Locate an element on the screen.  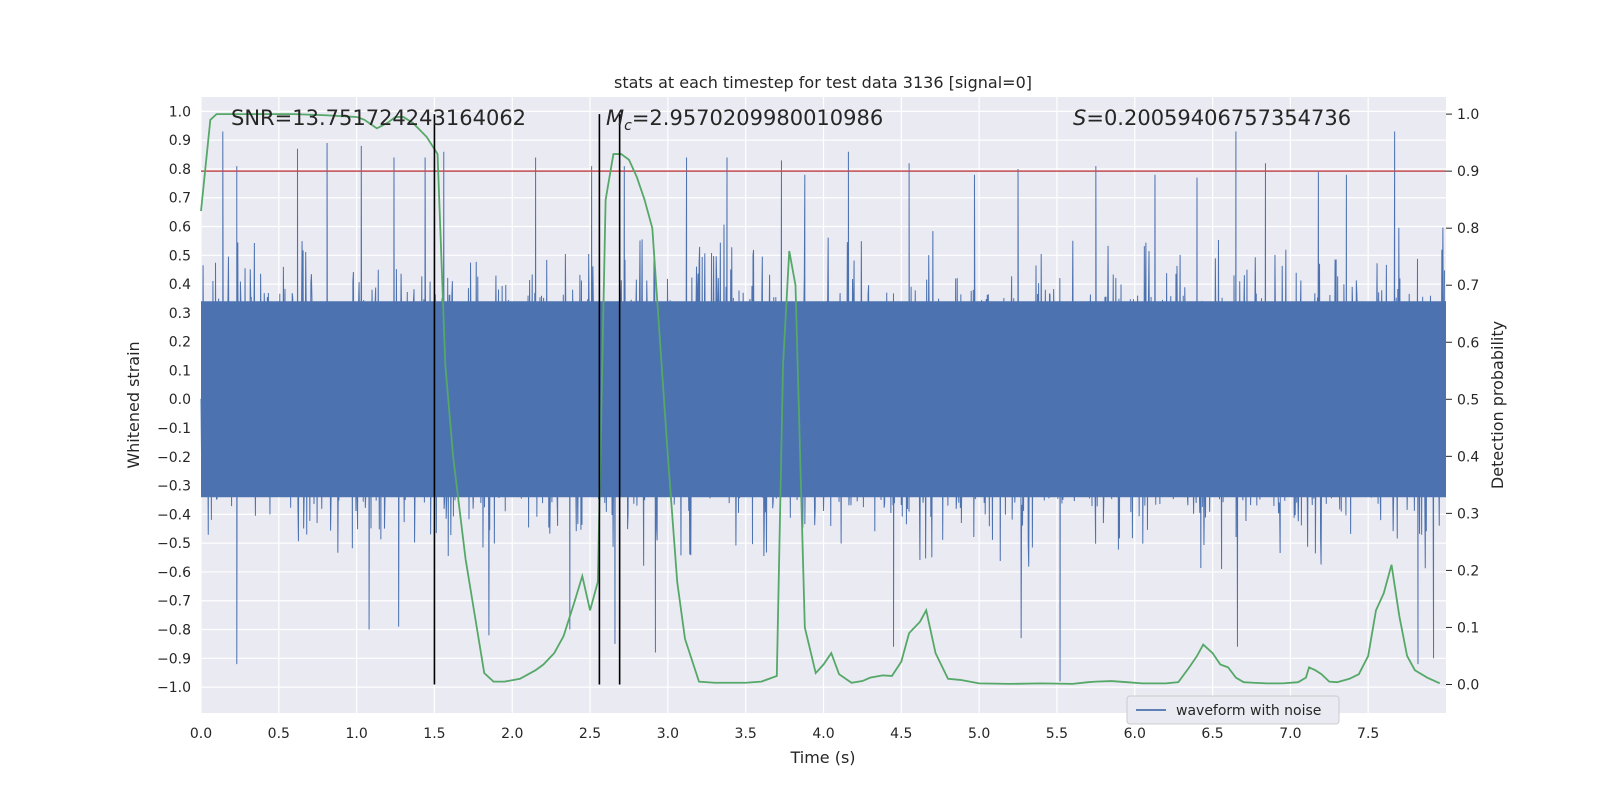
x-tick-label: 4.0 is located at coordinates (823, 734).